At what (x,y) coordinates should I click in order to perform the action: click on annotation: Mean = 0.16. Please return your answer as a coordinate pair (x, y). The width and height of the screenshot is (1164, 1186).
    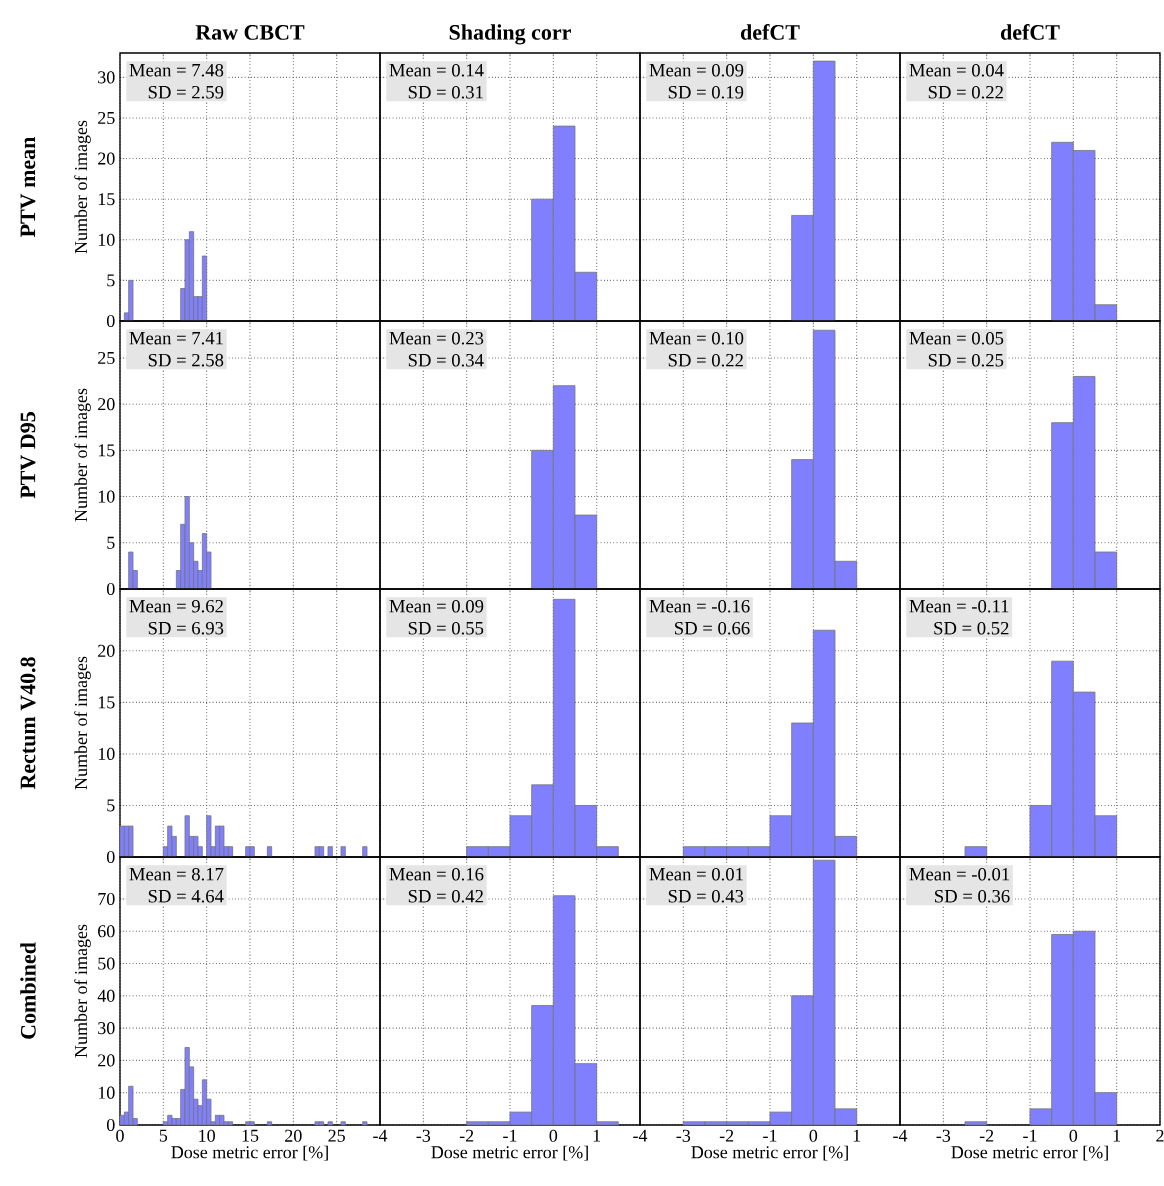
    Looking at the image, I should click on (436, 874).